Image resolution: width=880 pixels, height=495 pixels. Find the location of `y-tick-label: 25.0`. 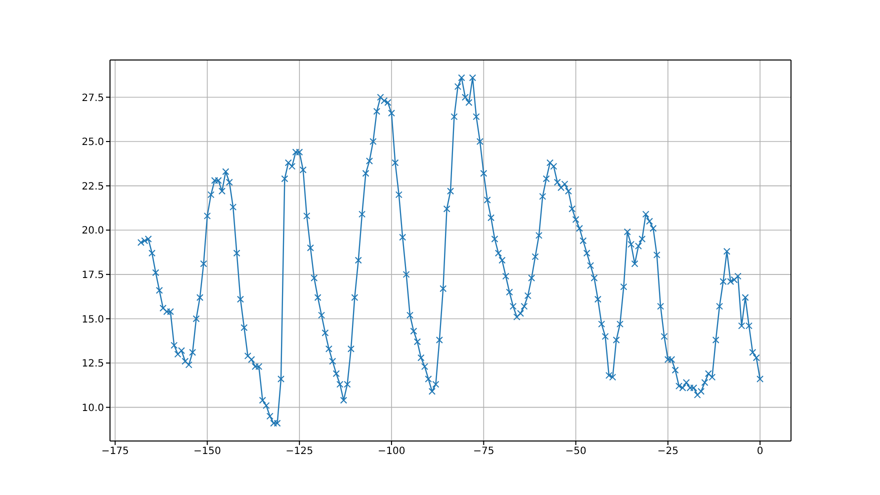

y-tick-label: 25.0 is located at coordinates (93, 142).